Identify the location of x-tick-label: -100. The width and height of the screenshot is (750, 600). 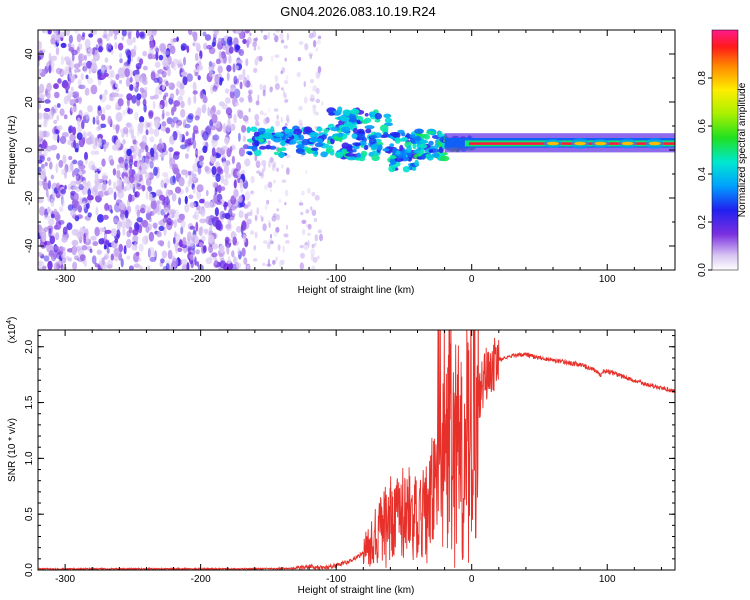
(336, 579).